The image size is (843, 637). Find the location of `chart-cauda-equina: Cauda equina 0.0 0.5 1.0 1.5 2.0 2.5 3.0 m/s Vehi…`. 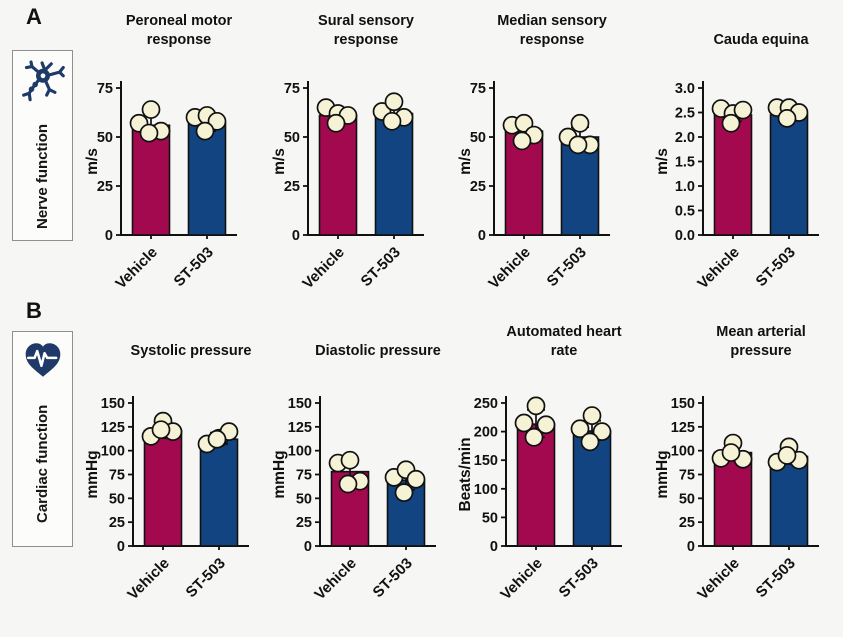

chart-cauda-equina: Cauda equina 0.0 0.5 1.0 1.5 2.0 2.5 3.0 m/s Vehi… is located at coordinates (748, 156).